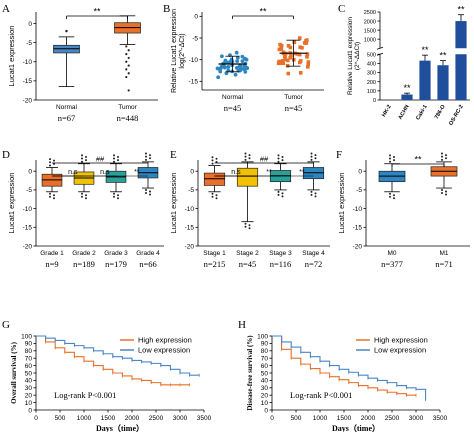 The image size is (474, 432). What do you see at coordinates (108, 418) in the screenshot?
I see `x-tick-label: 1500` at bounding box center [108, 418].